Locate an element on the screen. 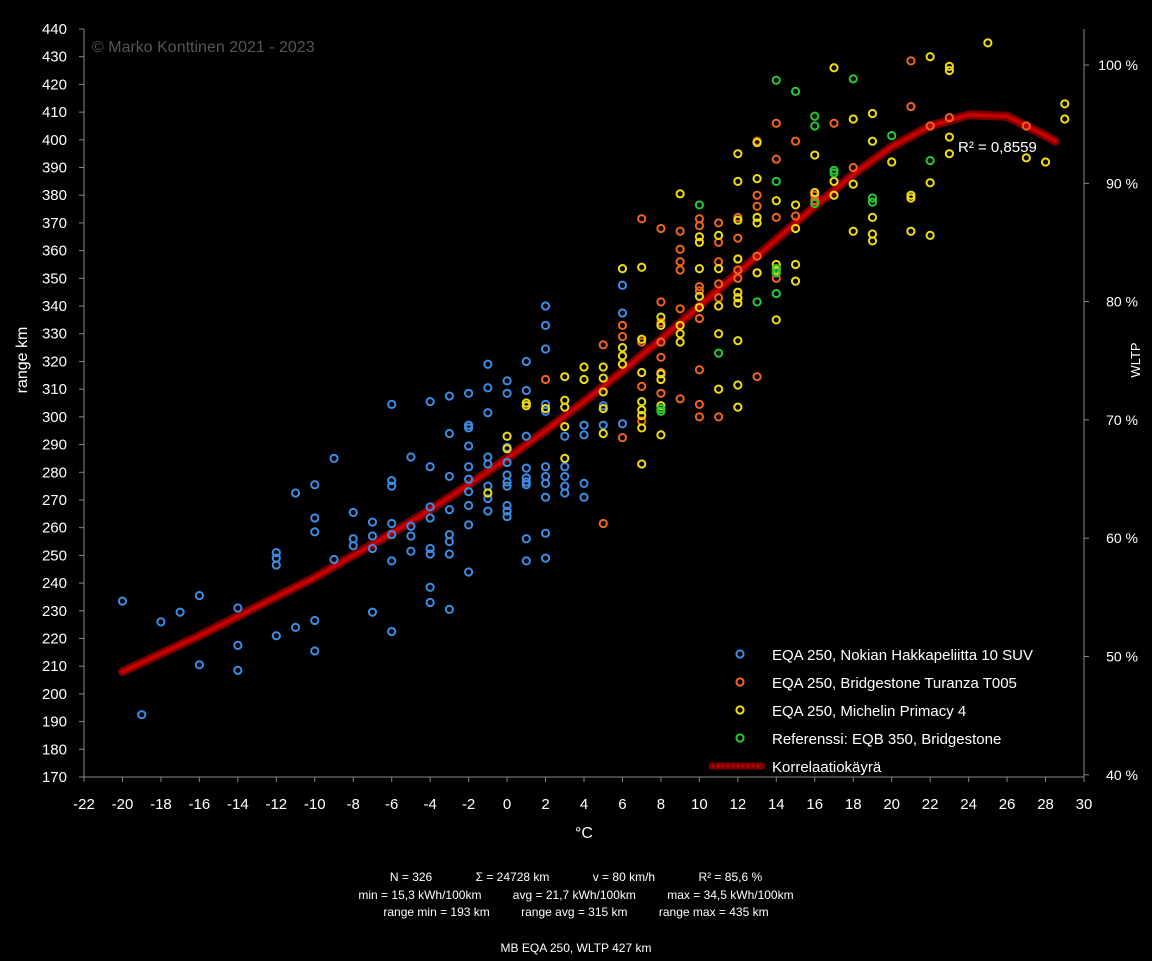  y-axis-label: range km is located at coordinates (22, 360).